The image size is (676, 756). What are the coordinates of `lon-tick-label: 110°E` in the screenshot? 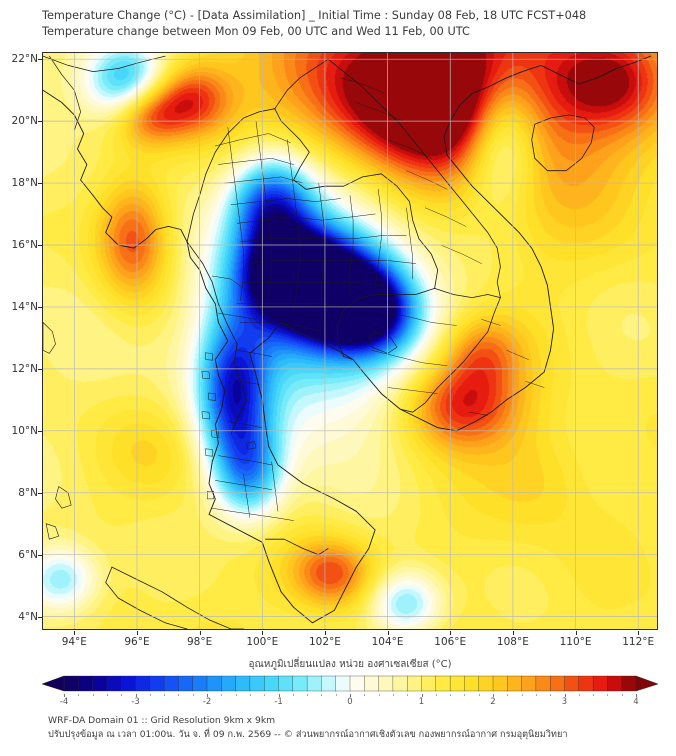 It's located at (575, 642).